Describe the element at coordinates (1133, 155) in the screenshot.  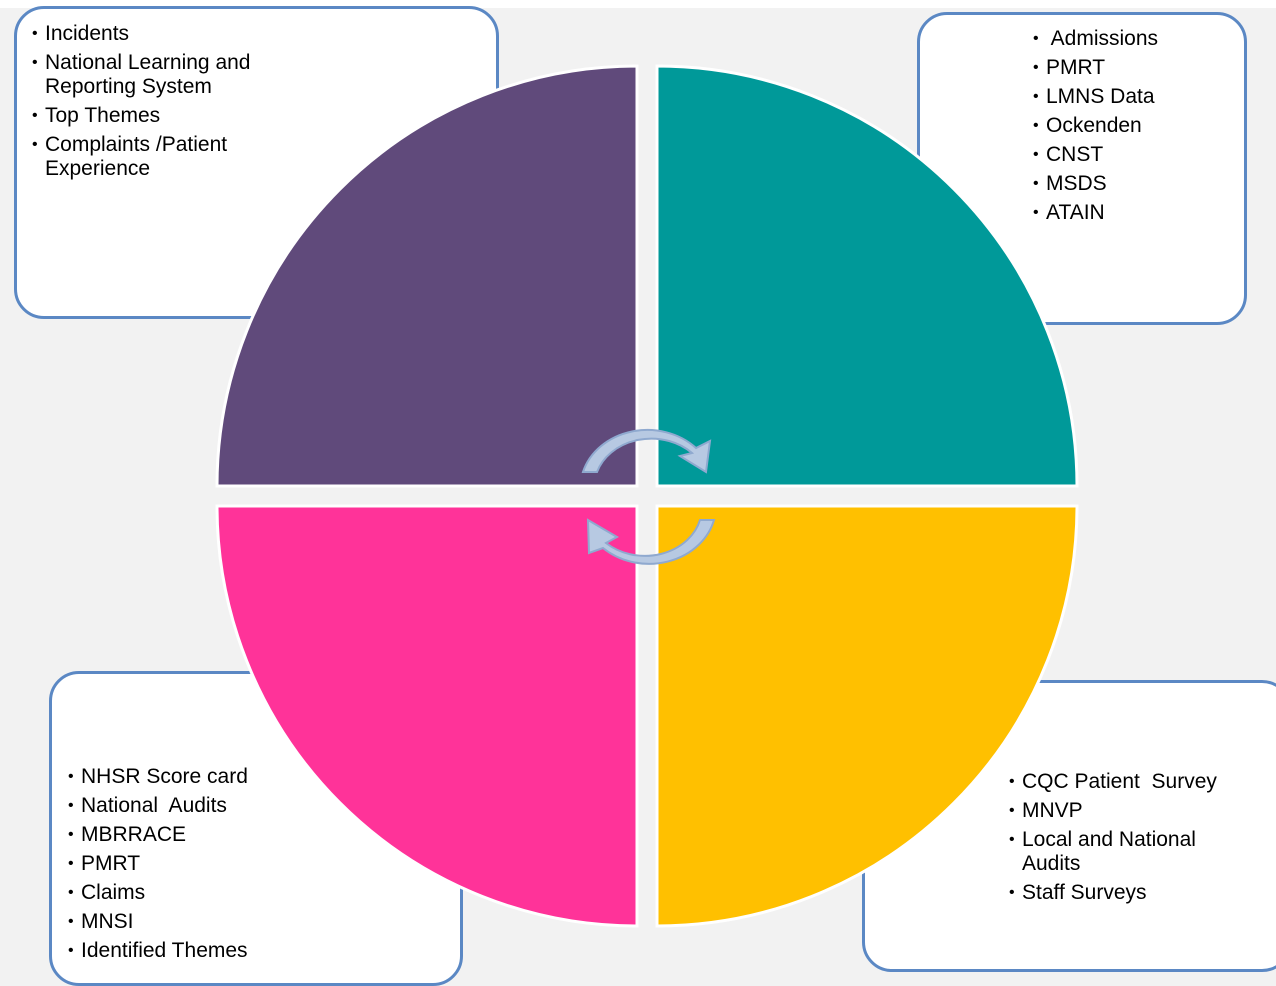
I see `list-item: CNST` at that location.